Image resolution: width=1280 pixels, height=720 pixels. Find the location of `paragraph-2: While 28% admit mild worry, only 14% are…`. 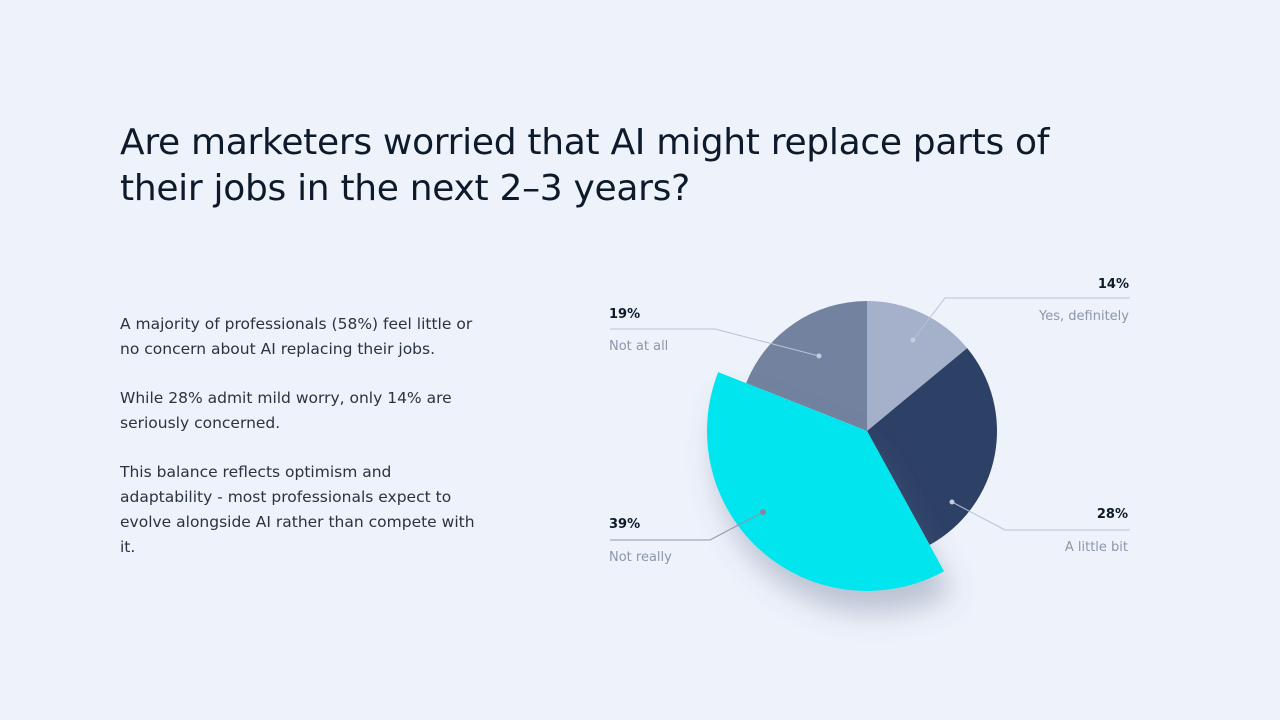

paragraph-2: While 28% admit mild worry, only 14% are… is located at coordinates (286, 410).